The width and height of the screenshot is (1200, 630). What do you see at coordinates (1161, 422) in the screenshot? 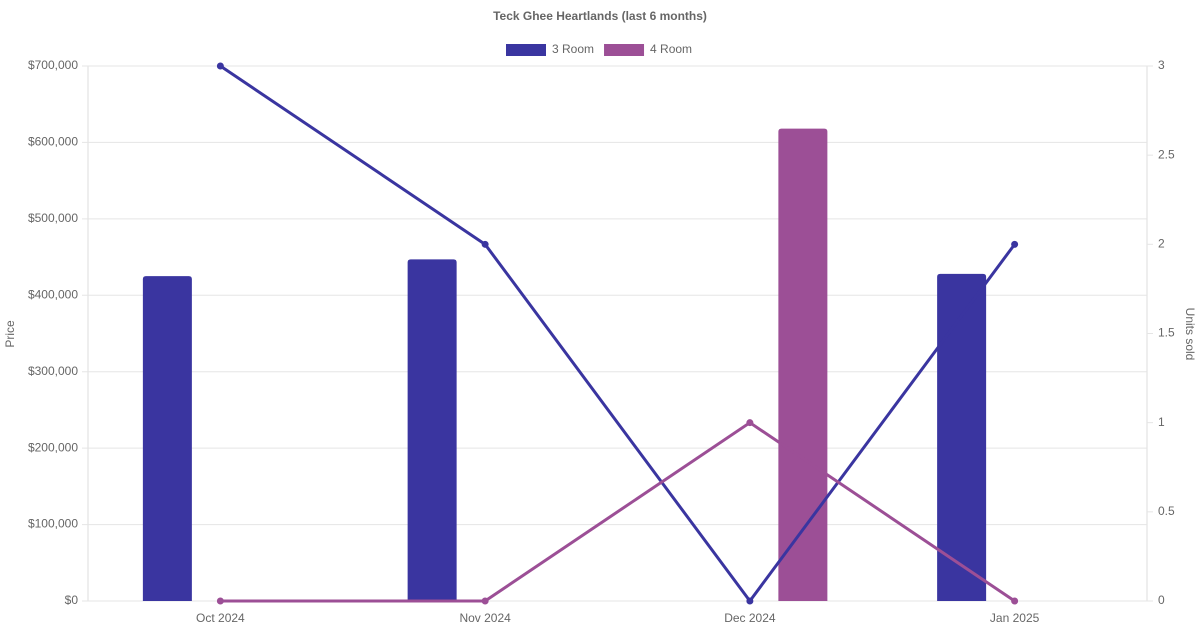
I see `y2-tick-label: 1` at bounding box center [1161, 422].